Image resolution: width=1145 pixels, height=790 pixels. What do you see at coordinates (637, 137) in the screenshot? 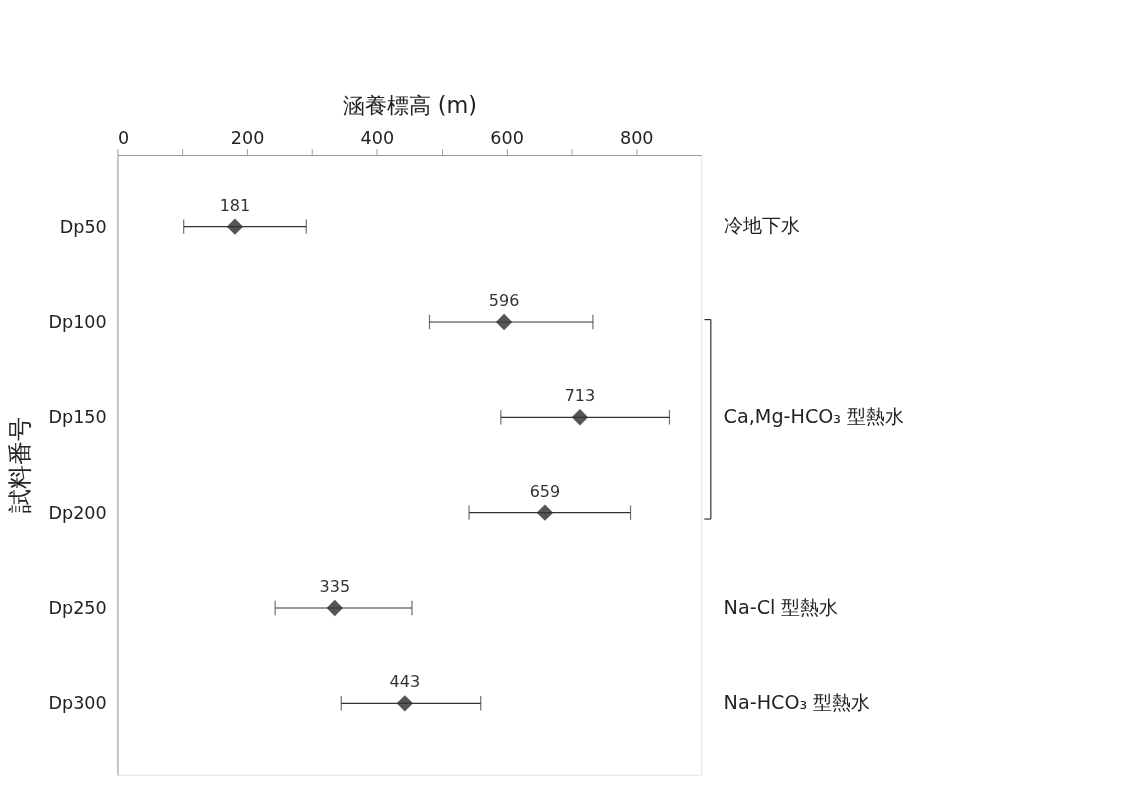
I see `x-tick-label: 800` at bounding box center [637, 137].